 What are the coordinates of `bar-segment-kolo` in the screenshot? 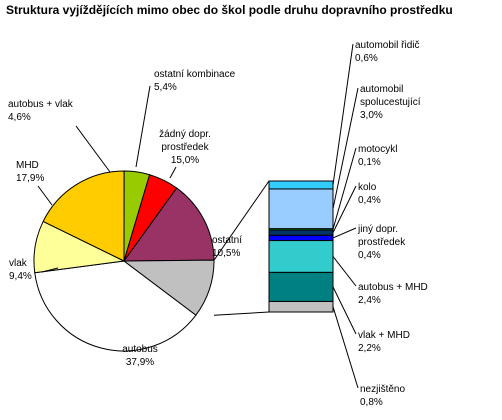 It's located at (301, 232).